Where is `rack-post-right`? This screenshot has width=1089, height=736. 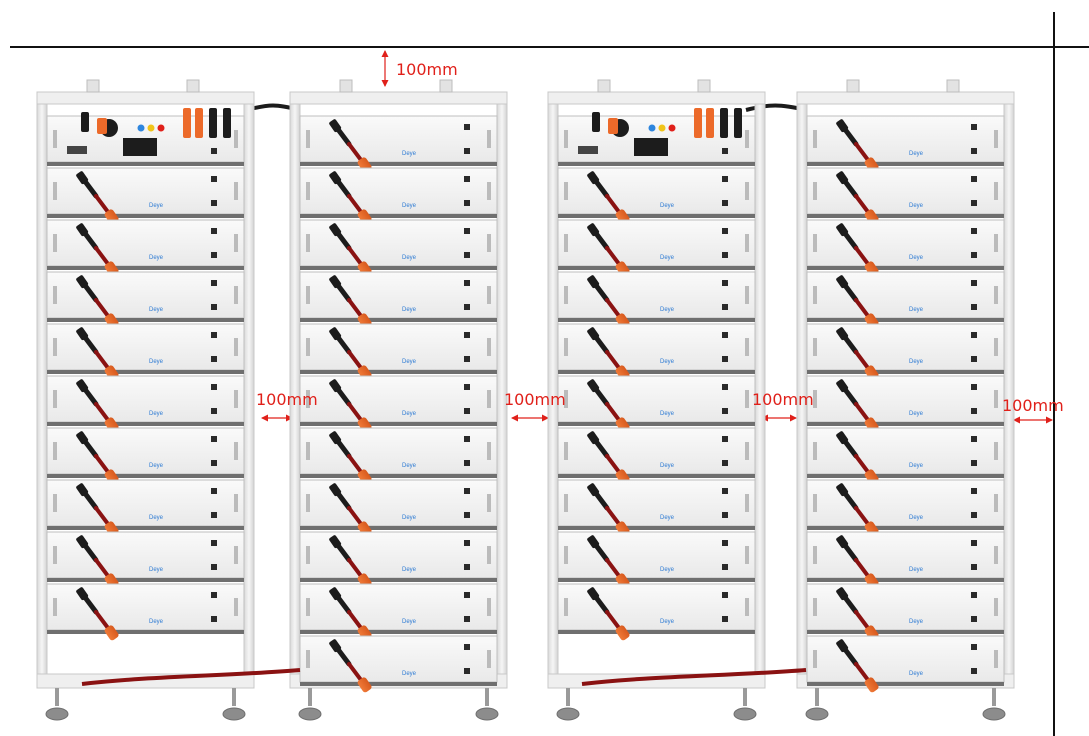 rack-post-right is located at coordinates (249, 390).